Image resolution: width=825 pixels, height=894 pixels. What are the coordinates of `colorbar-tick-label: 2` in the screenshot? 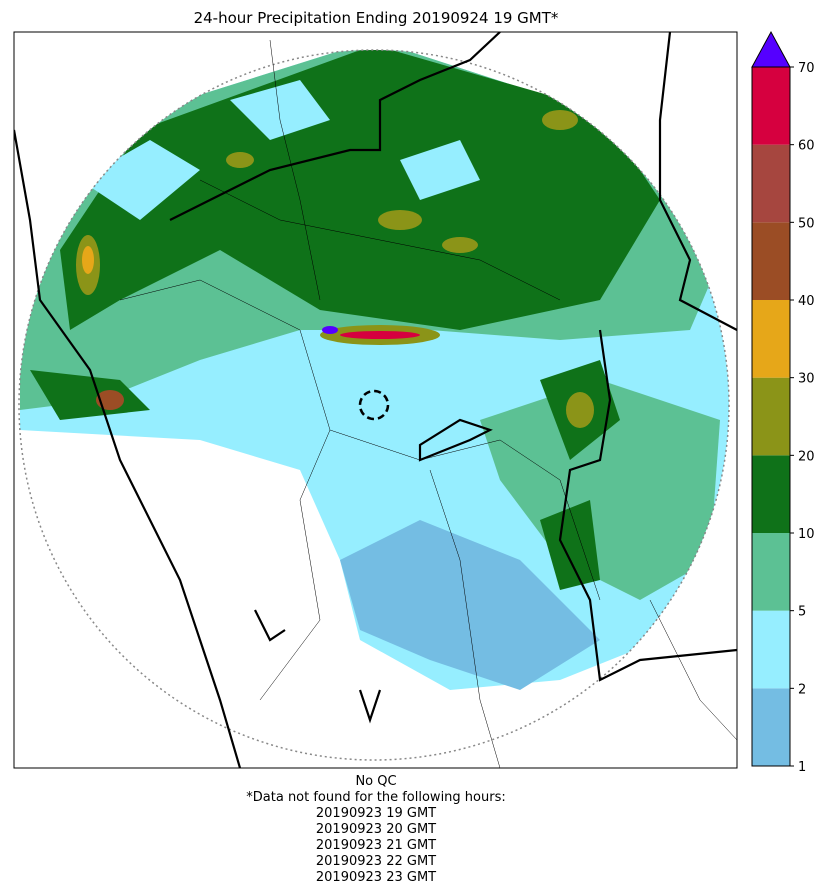 It's located at (802, 689).